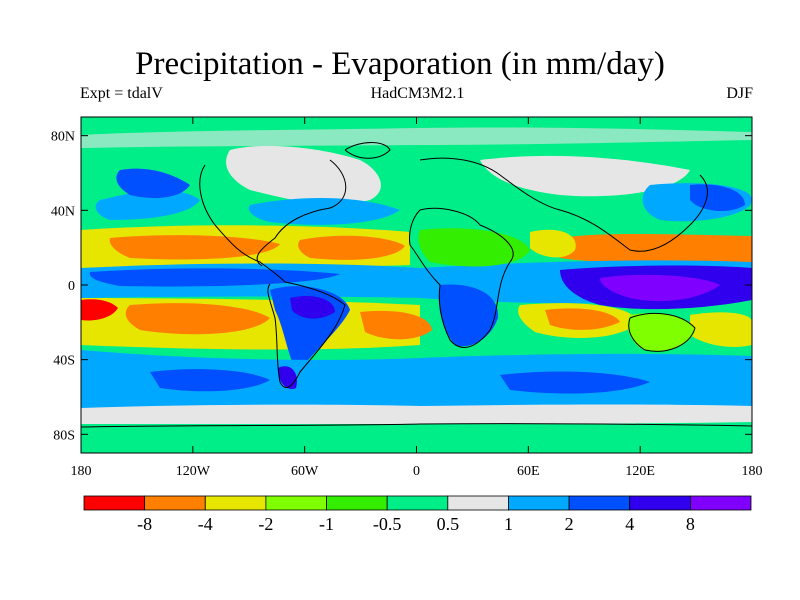 The image size is (800, 600). Describe the element at coordinates (214, 277) in the screenshot. I see `itcz-core-pac` at that location.